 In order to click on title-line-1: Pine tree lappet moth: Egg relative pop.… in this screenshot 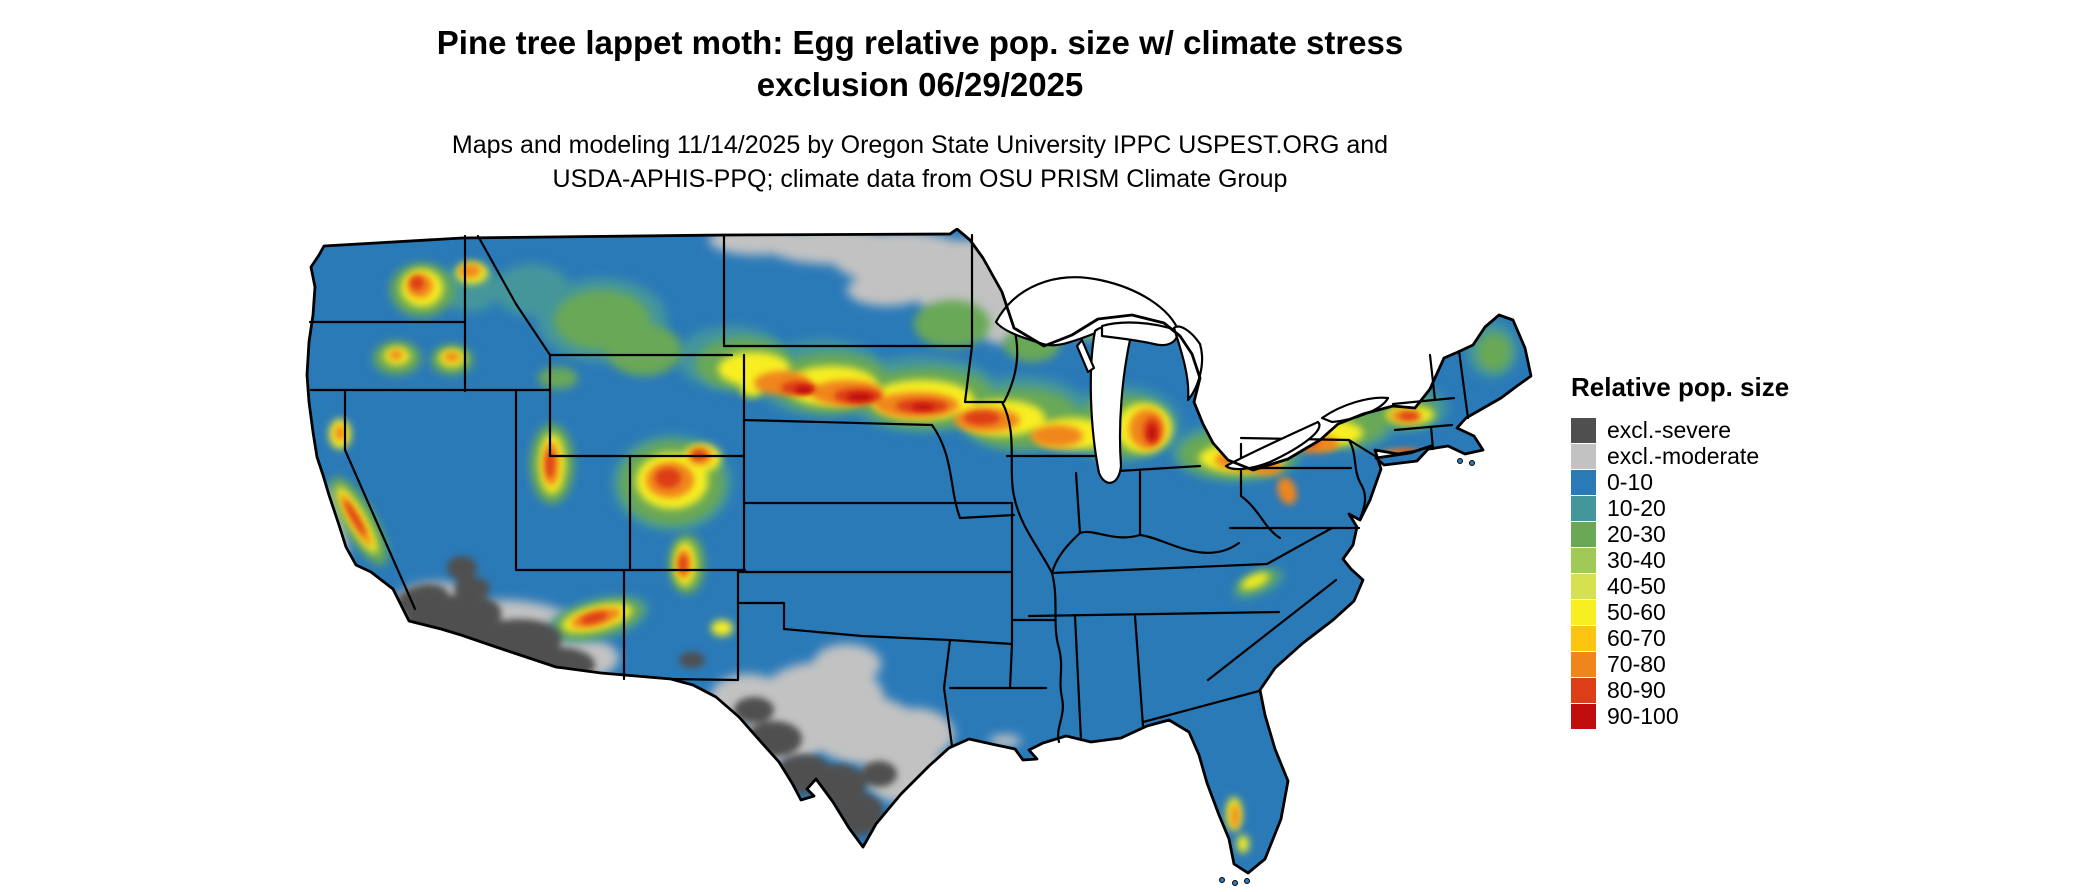, I will do `click(920, 42)`.